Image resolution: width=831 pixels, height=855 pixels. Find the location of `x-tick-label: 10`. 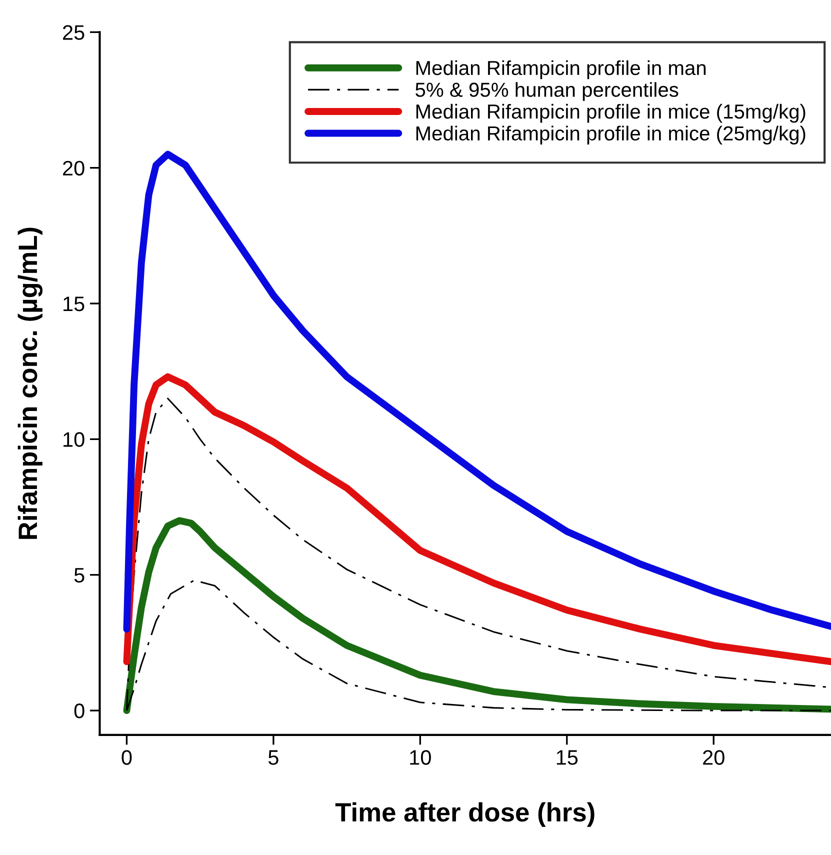

x-tick-label: 10 is located at coordinates (420, 757).